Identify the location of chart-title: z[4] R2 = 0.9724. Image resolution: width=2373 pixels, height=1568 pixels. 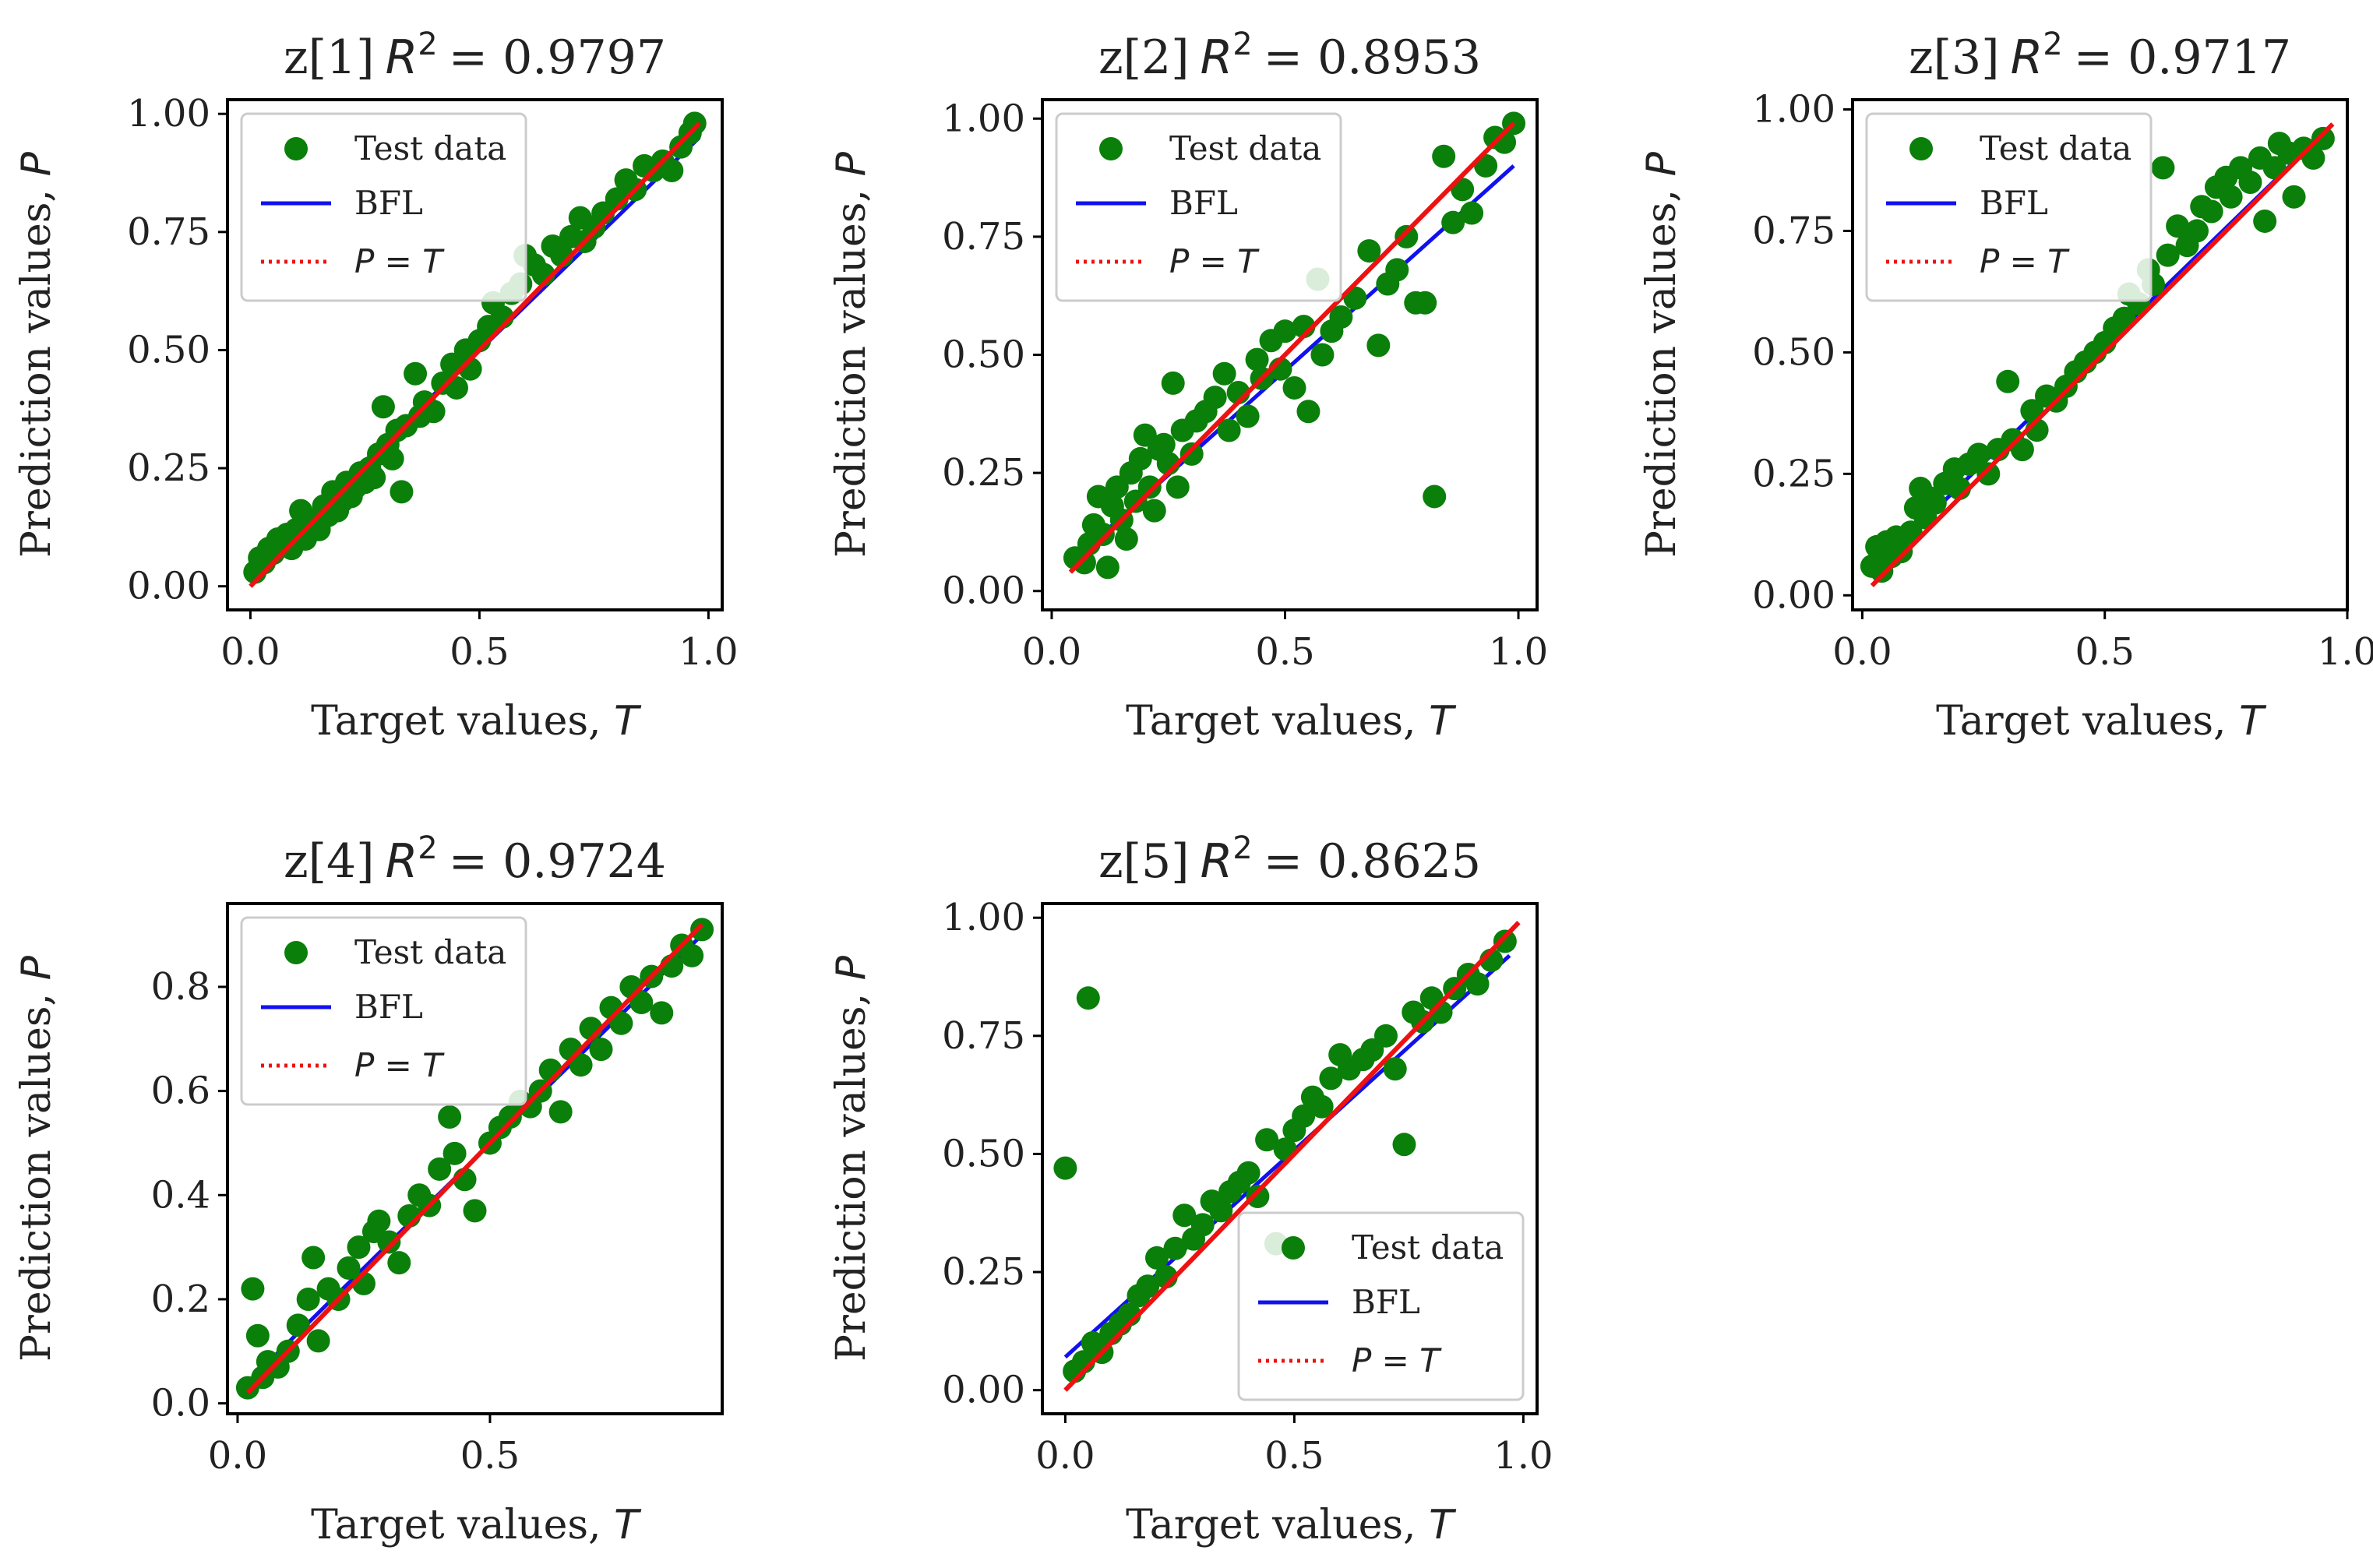
(475, 860).